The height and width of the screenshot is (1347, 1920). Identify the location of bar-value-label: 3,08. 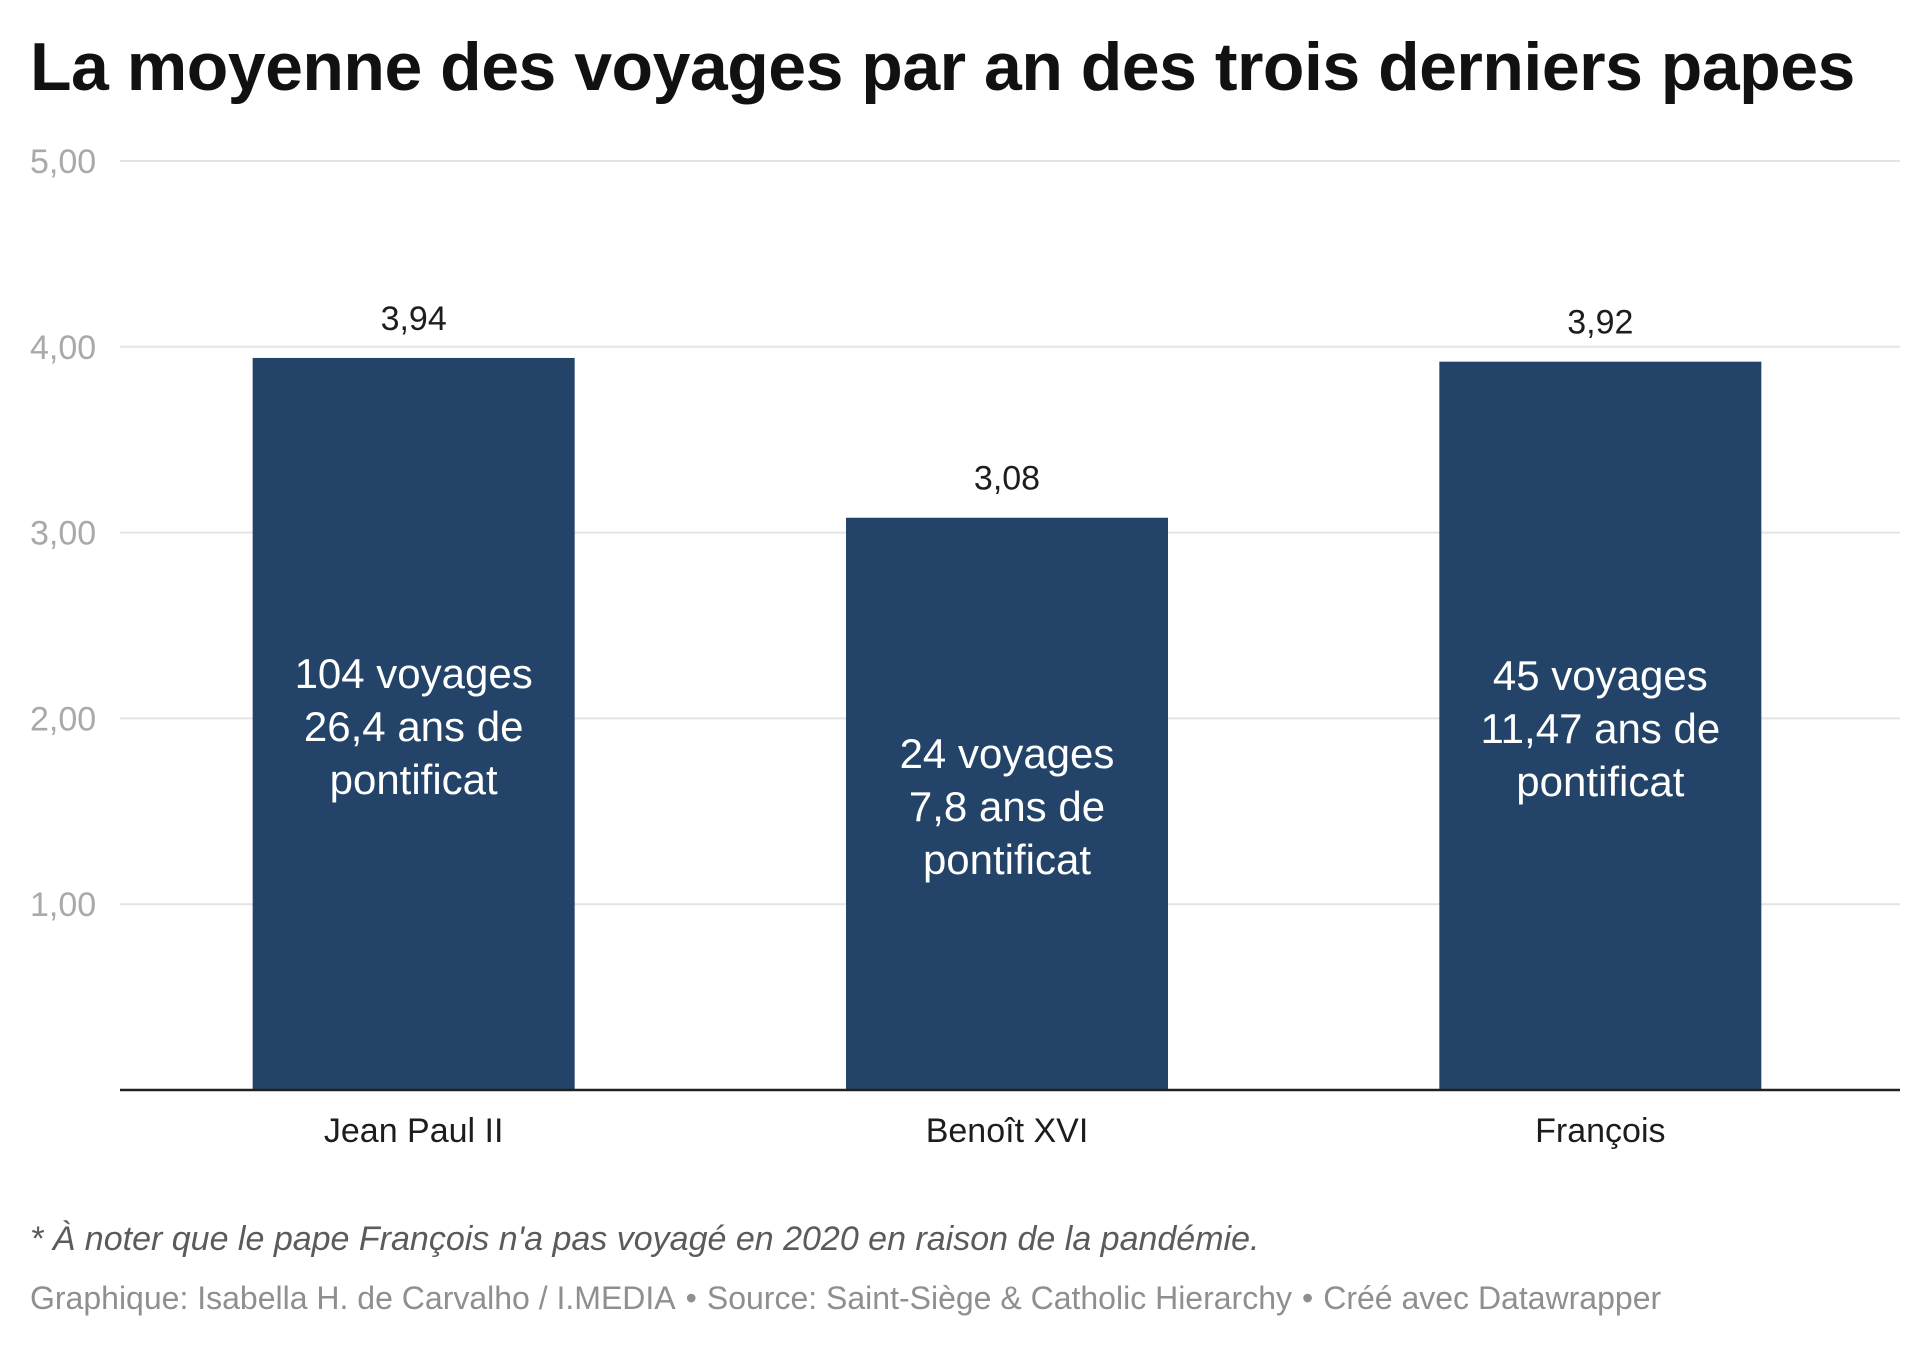
(1007, 479).